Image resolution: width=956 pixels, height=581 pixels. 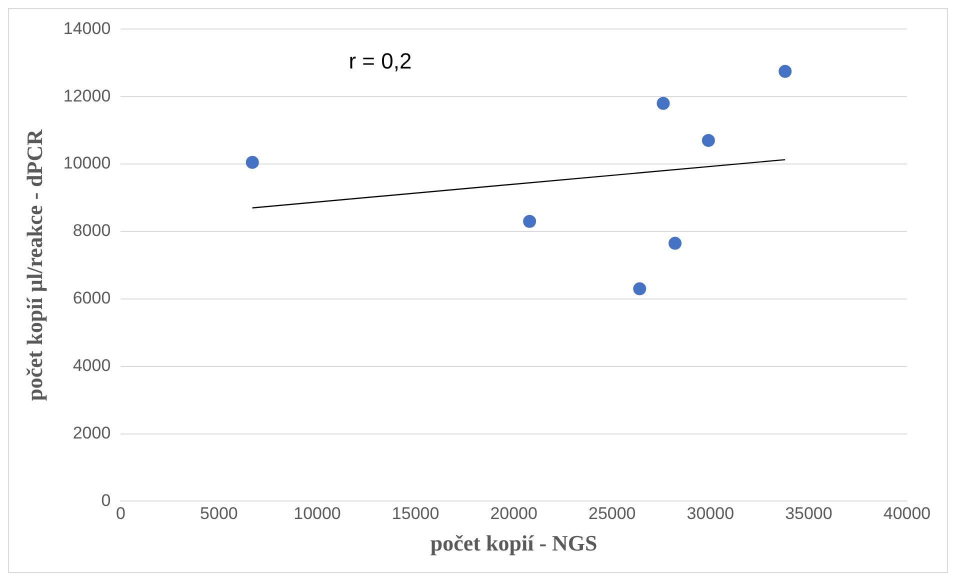 What do you see at coordinates (710, 514) in the screenshot?
I see `x-tick-label: 30000` at bounding box center [710, 514].